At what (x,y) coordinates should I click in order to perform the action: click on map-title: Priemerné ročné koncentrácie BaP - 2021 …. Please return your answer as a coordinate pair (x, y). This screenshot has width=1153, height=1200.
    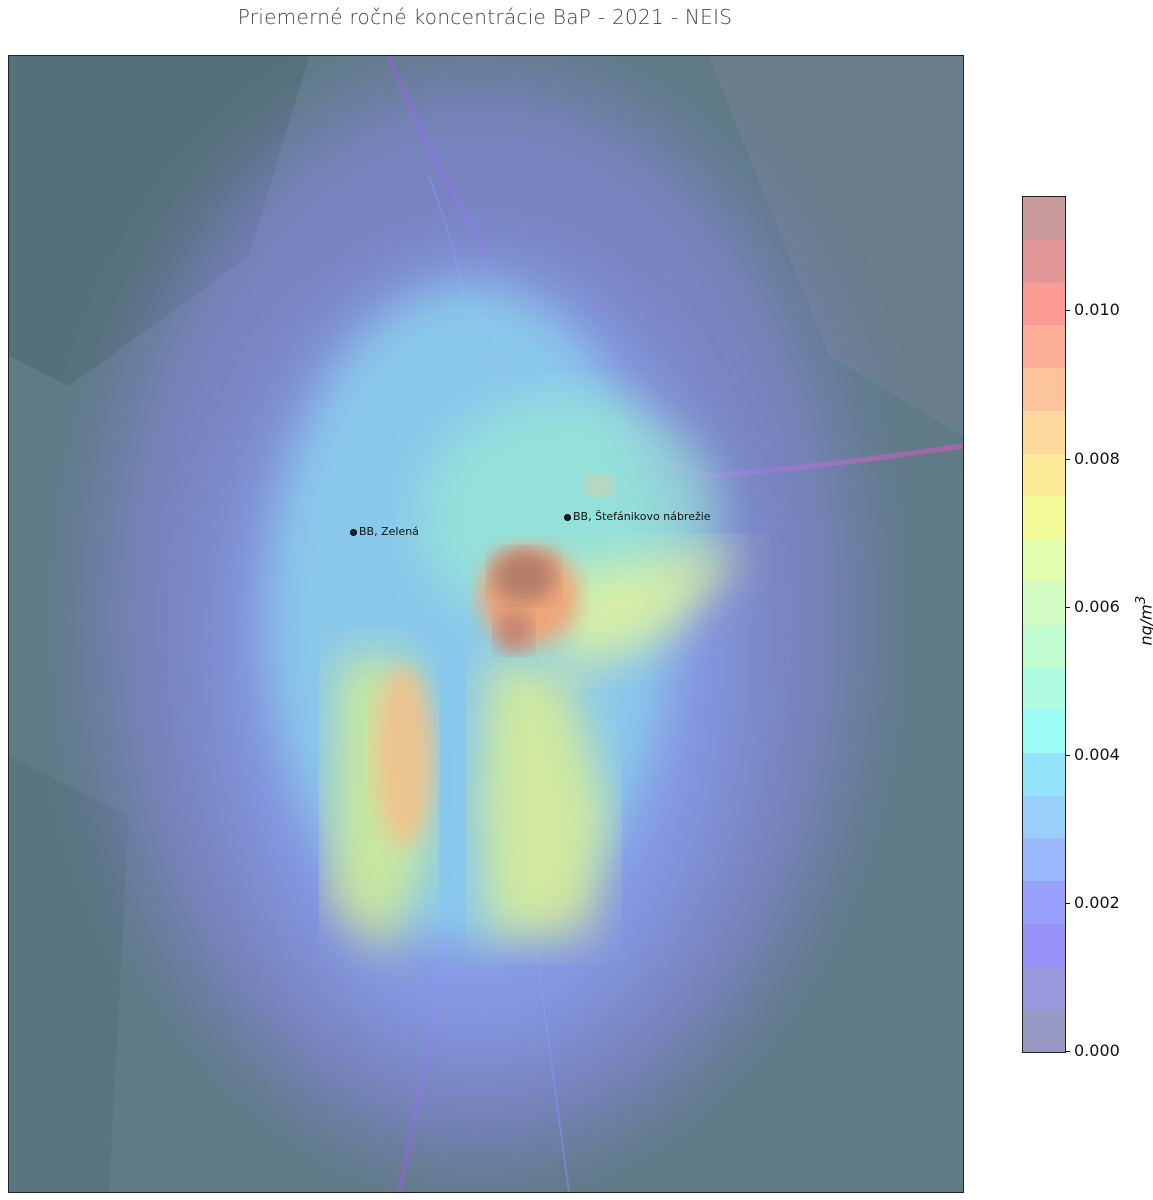
    Looking at the image, I should click on (485, 17).